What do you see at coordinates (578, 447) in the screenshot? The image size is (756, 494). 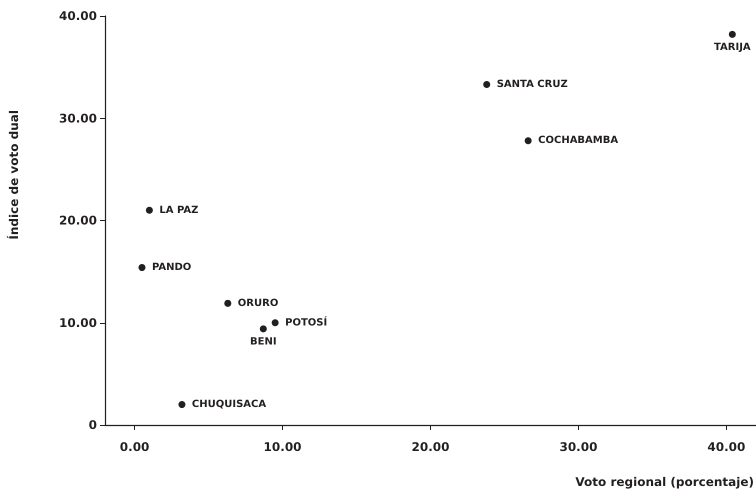 I see `x-tick-label: 30.00` at bounding box center [578, 447].